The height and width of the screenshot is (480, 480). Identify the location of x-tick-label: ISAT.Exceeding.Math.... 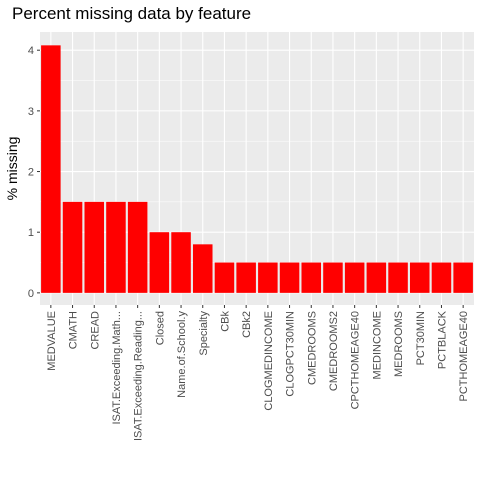
(117, 368).